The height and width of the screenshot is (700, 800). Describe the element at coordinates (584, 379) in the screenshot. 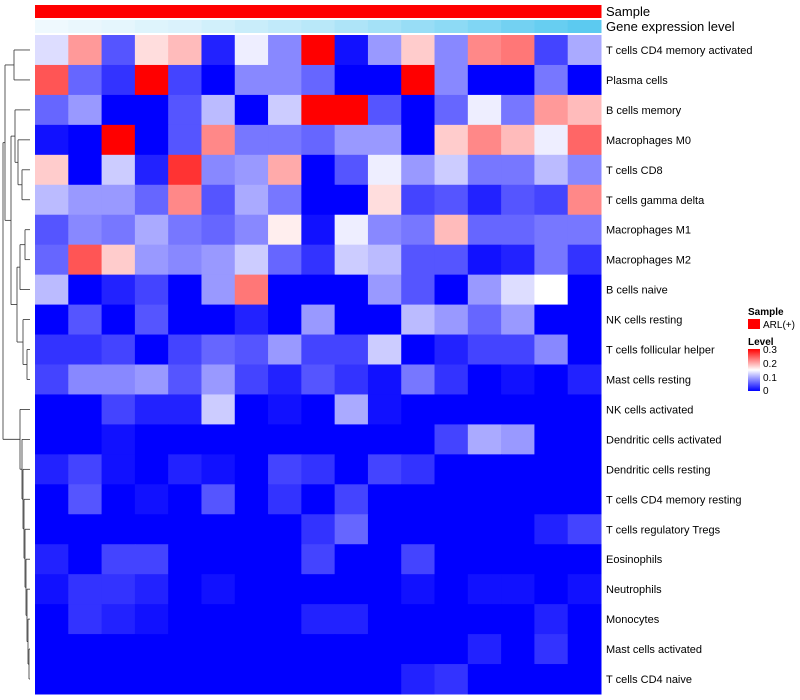

I see `heatmap-cell-r11-c16` at that location.